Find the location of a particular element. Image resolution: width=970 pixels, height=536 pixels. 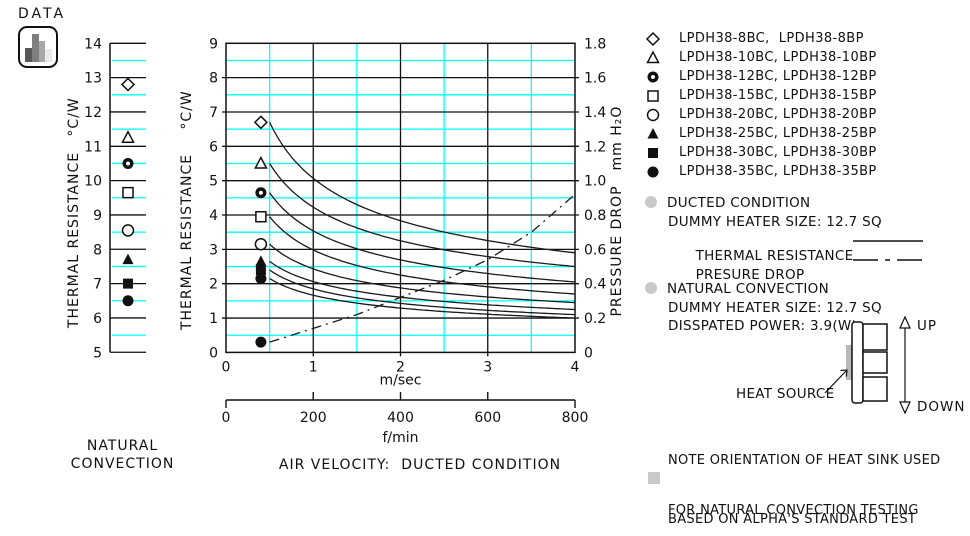

legend-label: LPDH38-15BC, LPDH38-15BP is located at coordinates (778, 95).